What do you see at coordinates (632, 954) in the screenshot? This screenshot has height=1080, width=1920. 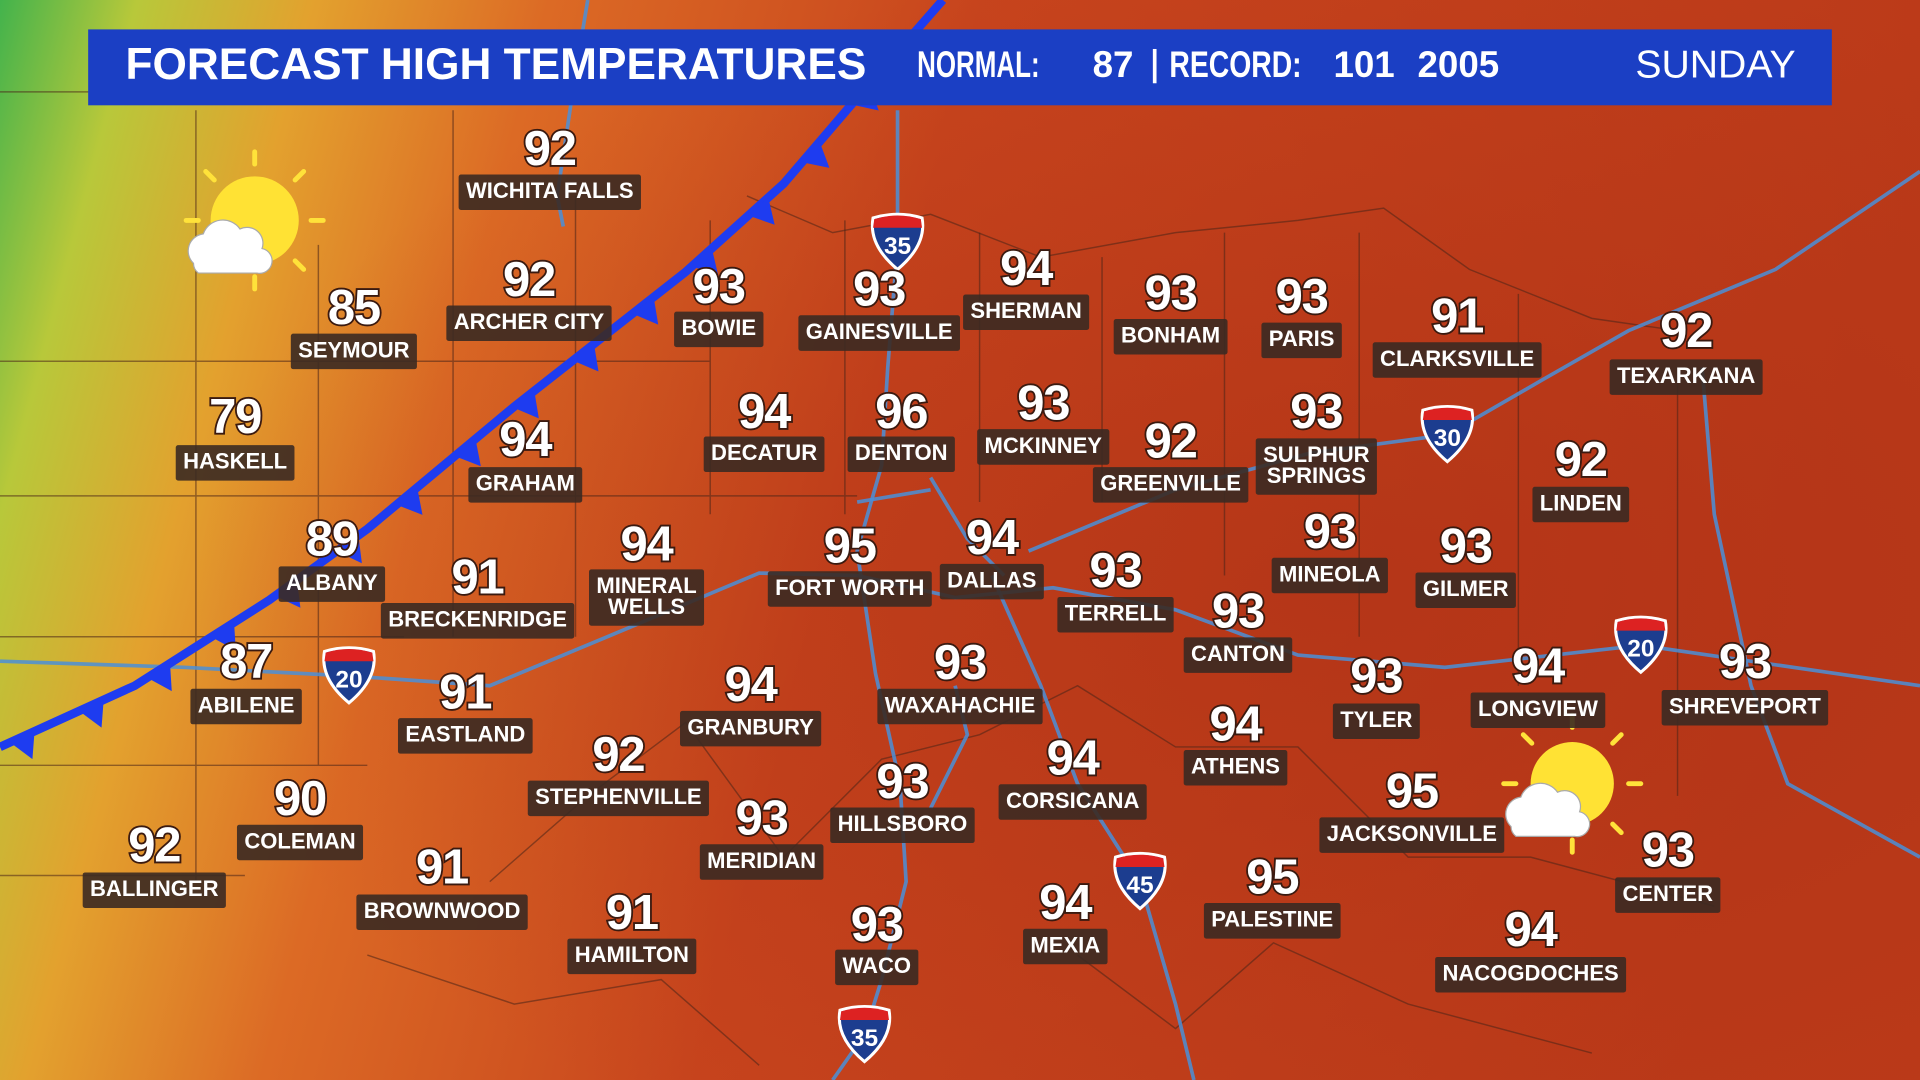 I see `city-name: HAMILTON` at bounding box center [632, 954].